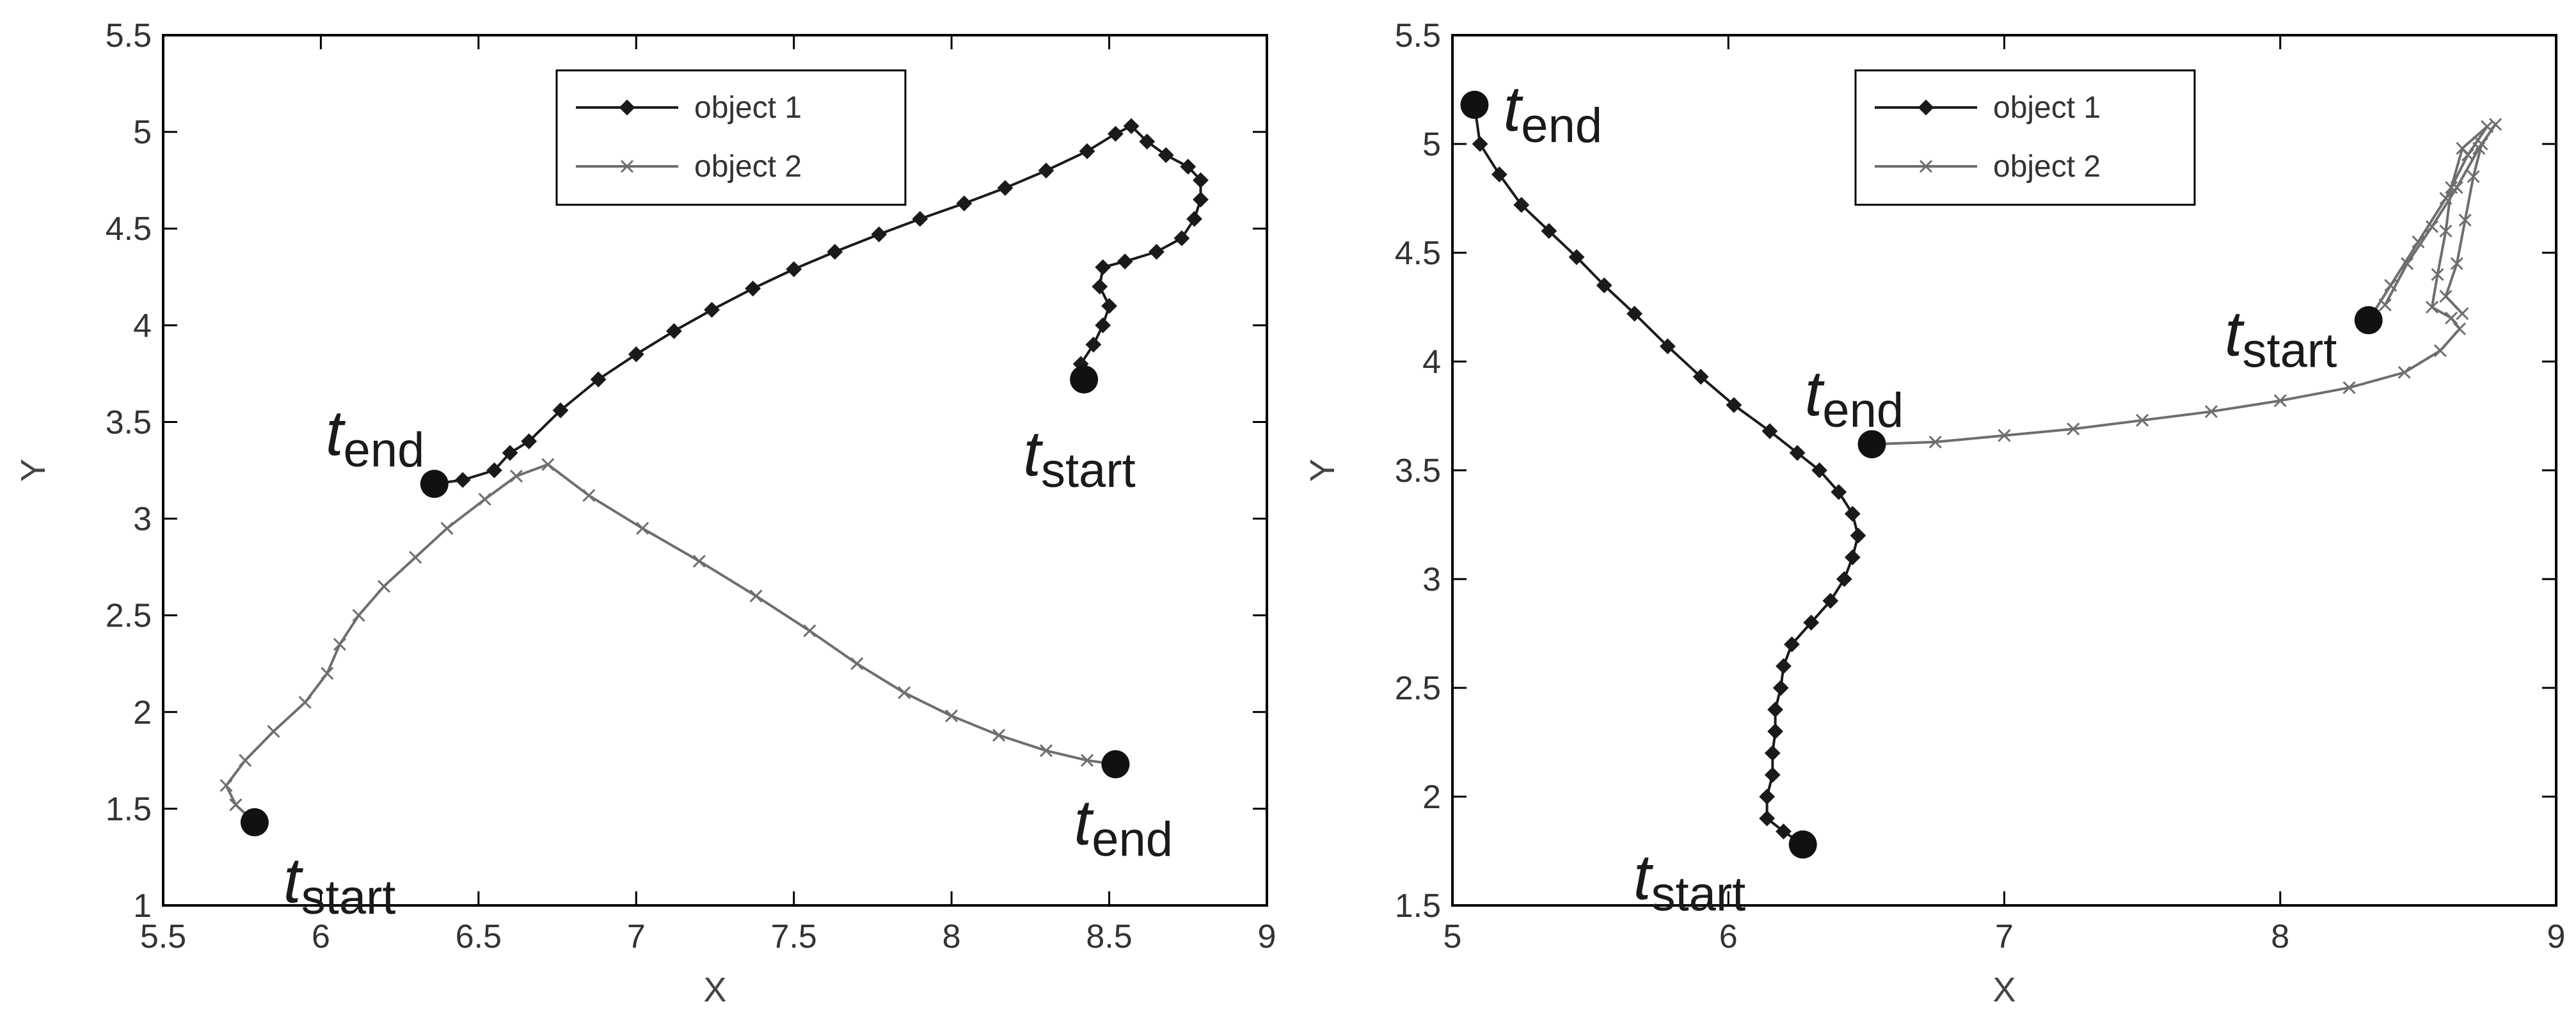 The width and height of the screenshot is (2576, 1027). I want to click on y-tick-label: 2, so click(143, 712).